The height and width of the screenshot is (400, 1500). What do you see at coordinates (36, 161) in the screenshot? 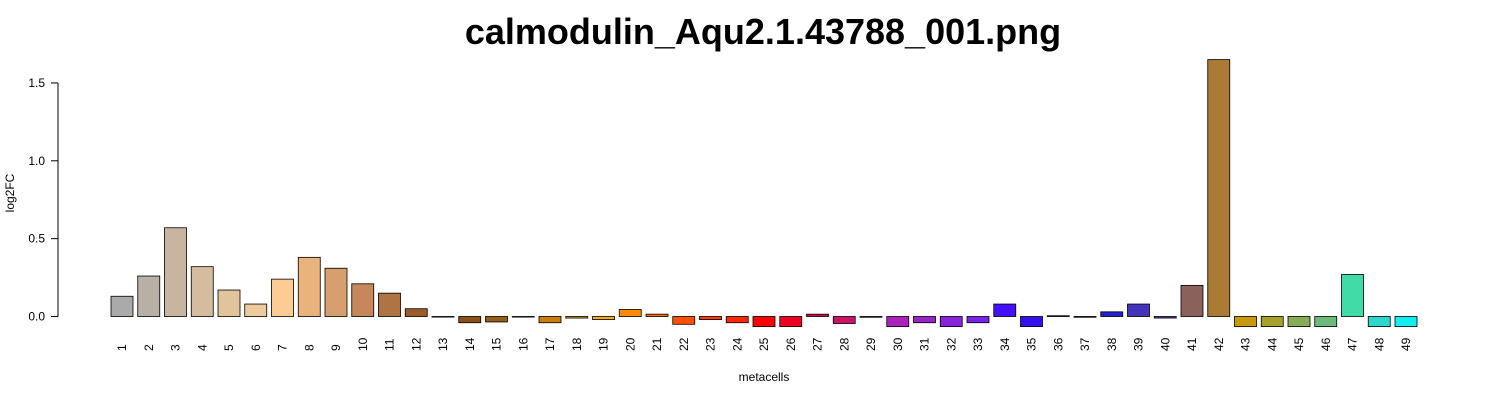
I see `y-tick-label: 1.0` at bounding box center [36, 161].